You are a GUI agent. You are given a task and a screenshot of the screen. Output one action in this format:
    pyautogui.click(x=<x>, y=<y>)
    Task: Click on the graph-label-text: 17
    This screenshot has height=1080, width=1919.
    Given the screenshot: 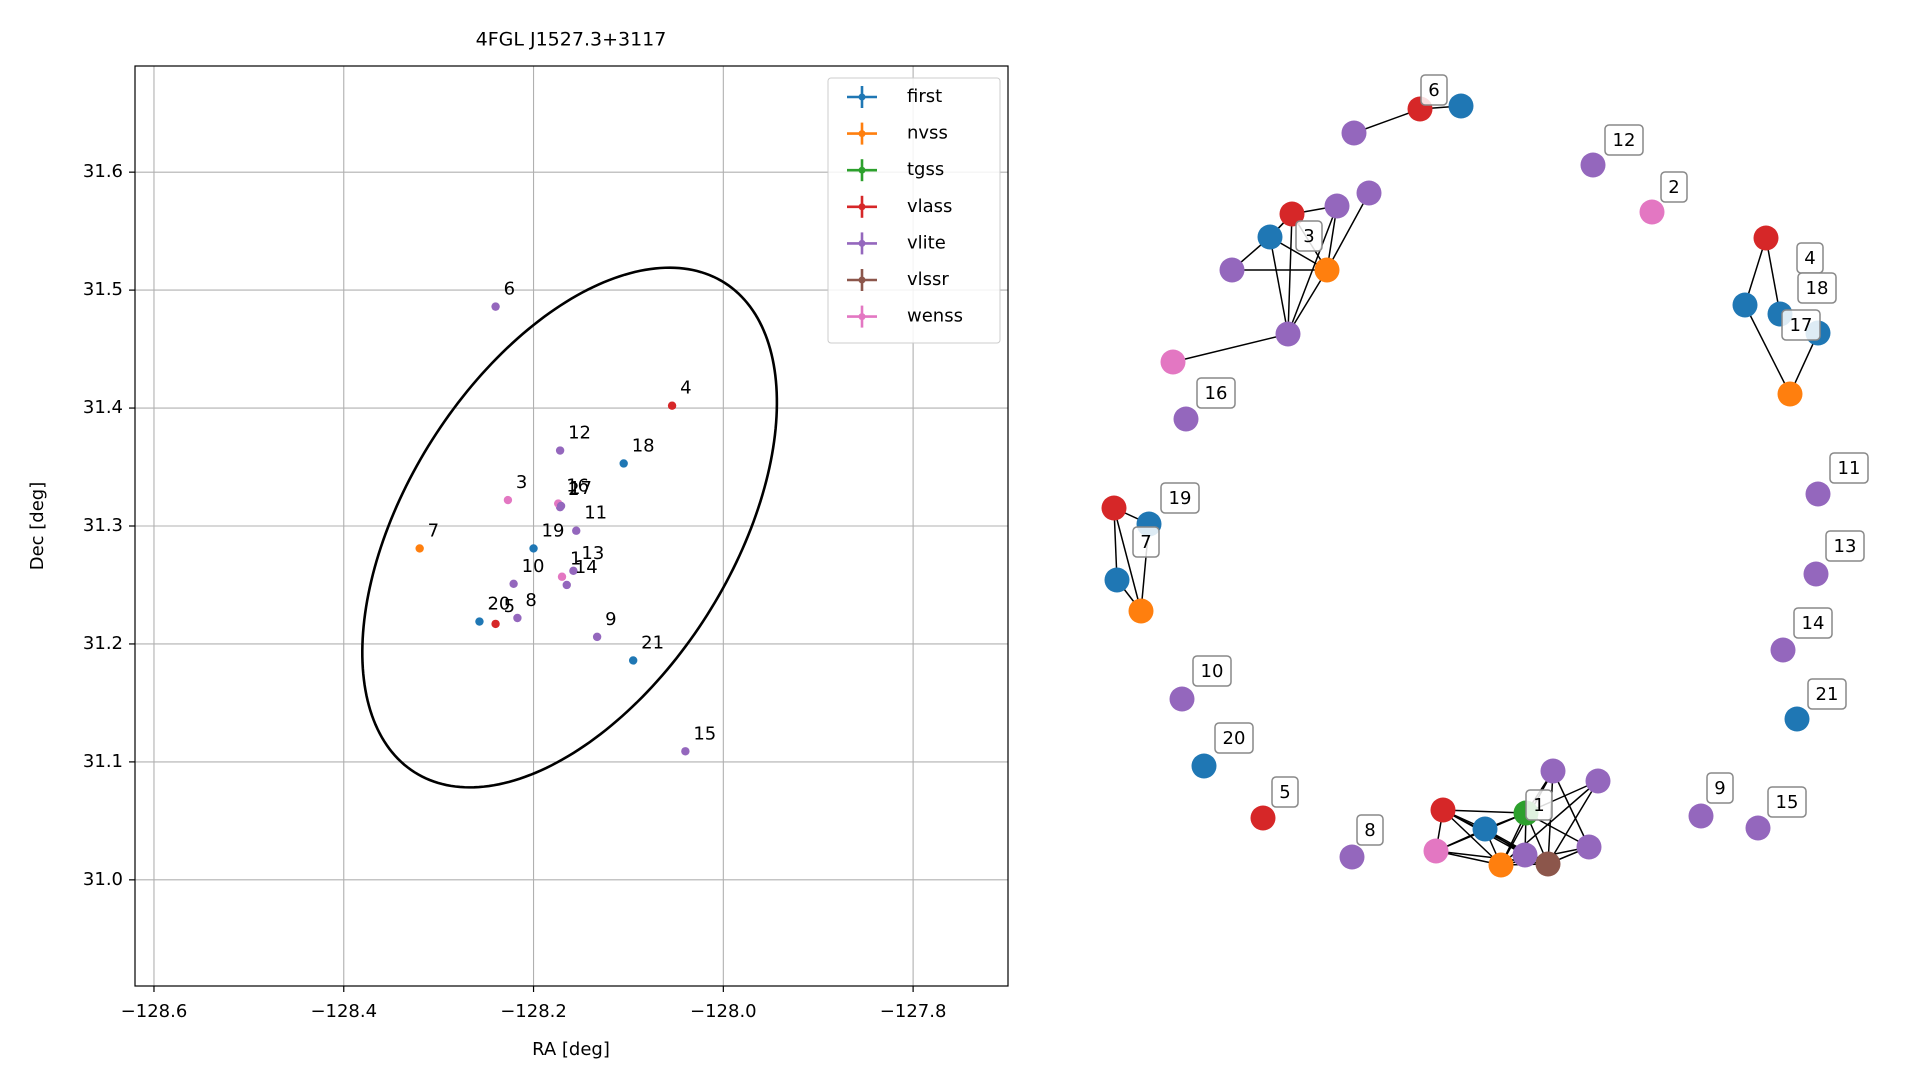 What is the action you would take?
    pyautogui.click(x=1801, y=325)
    